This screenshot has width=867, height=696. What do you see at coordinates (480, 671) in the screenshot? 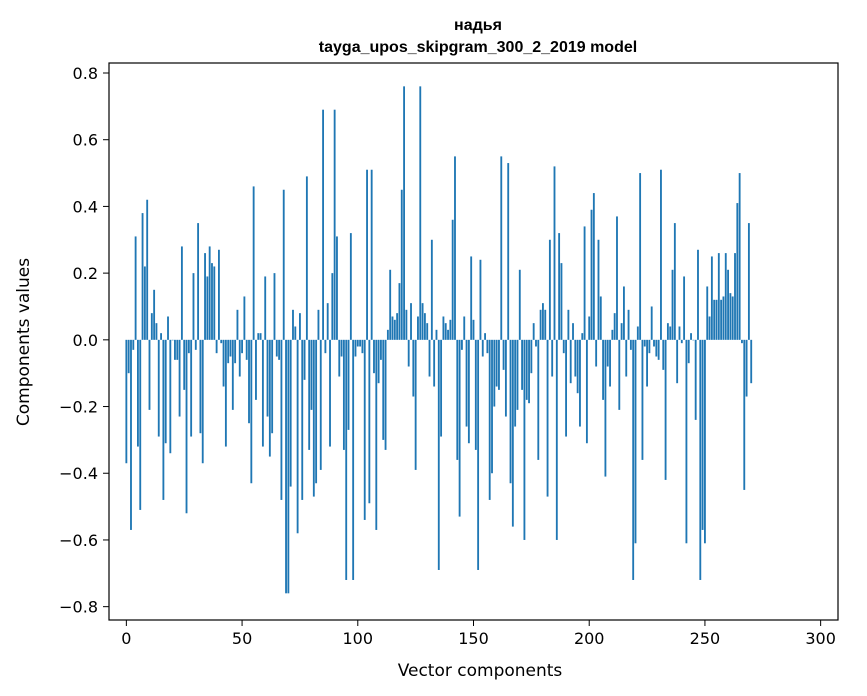
I see `x-axis-label: Vector components` at bounding box center [480, 671].